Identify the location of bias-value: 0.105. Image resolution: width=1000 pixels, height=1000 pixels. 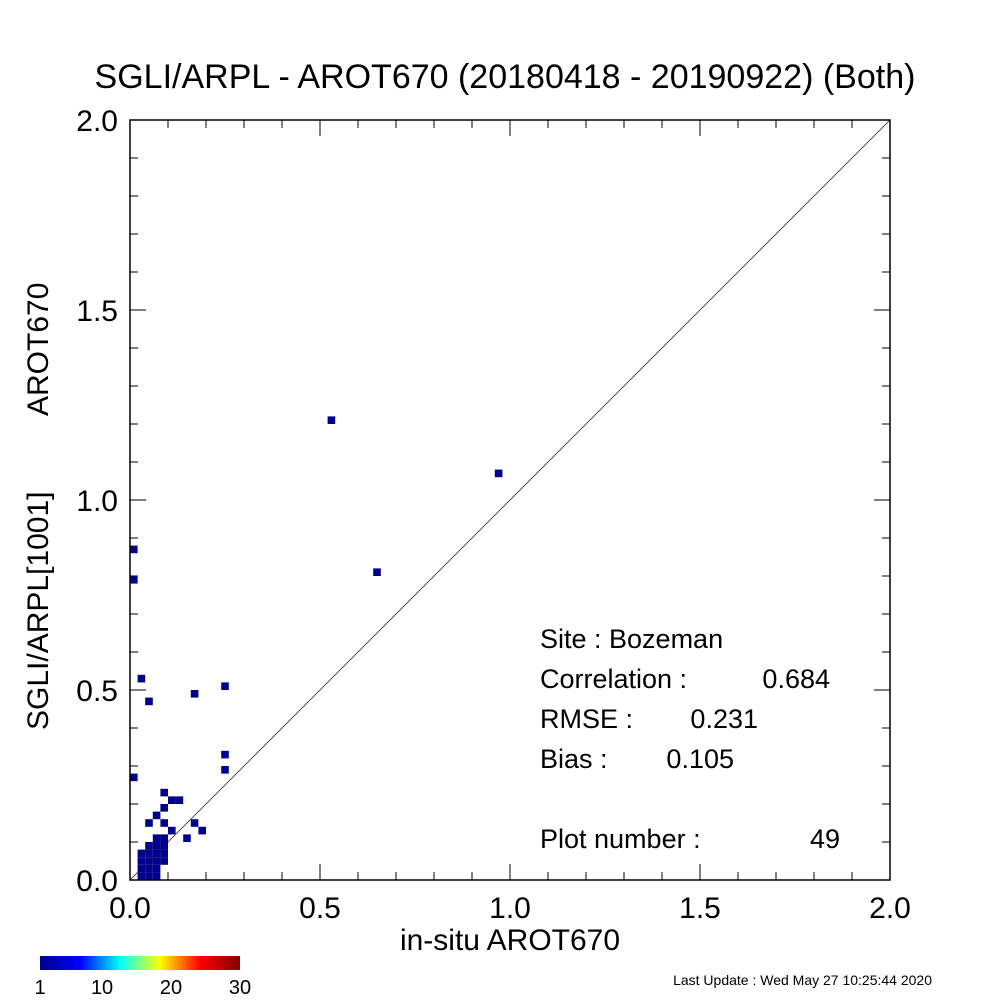
(700, 759).